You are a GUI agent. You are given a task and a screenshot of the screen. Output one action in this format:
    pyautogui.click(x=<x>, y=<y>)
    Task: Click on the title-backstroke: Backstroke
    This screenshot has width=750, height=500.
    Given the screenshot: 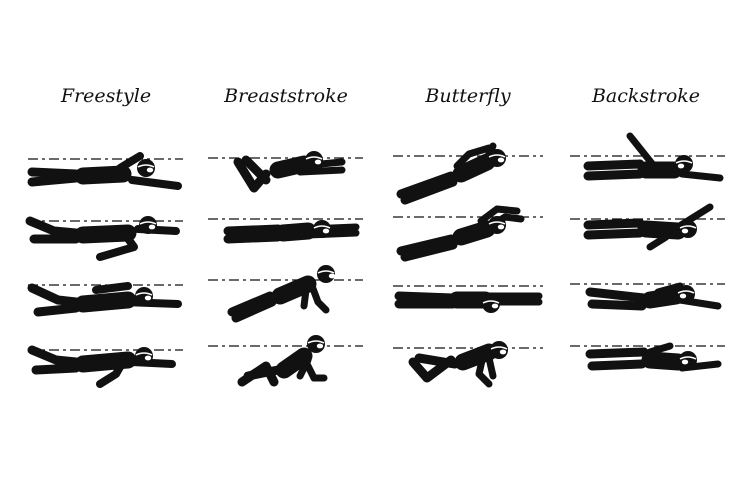 What is the action you would take?
    pyautogui.click(x=645, y=96)
    